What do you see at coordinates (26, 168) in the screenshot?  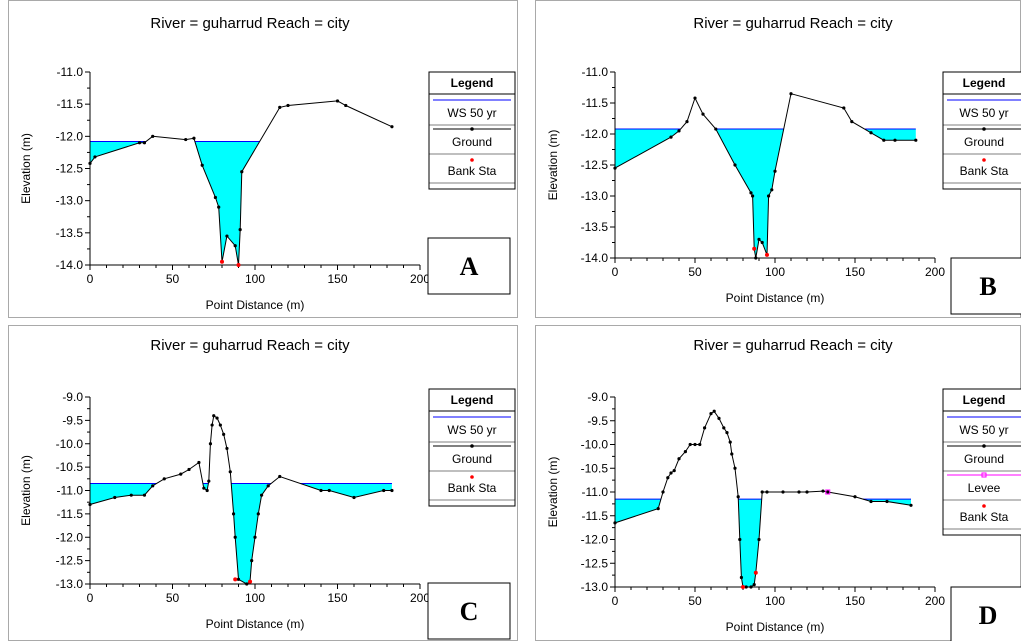 I see `y-axis-label: Elevation (m)` at bounding box center [26, 168].